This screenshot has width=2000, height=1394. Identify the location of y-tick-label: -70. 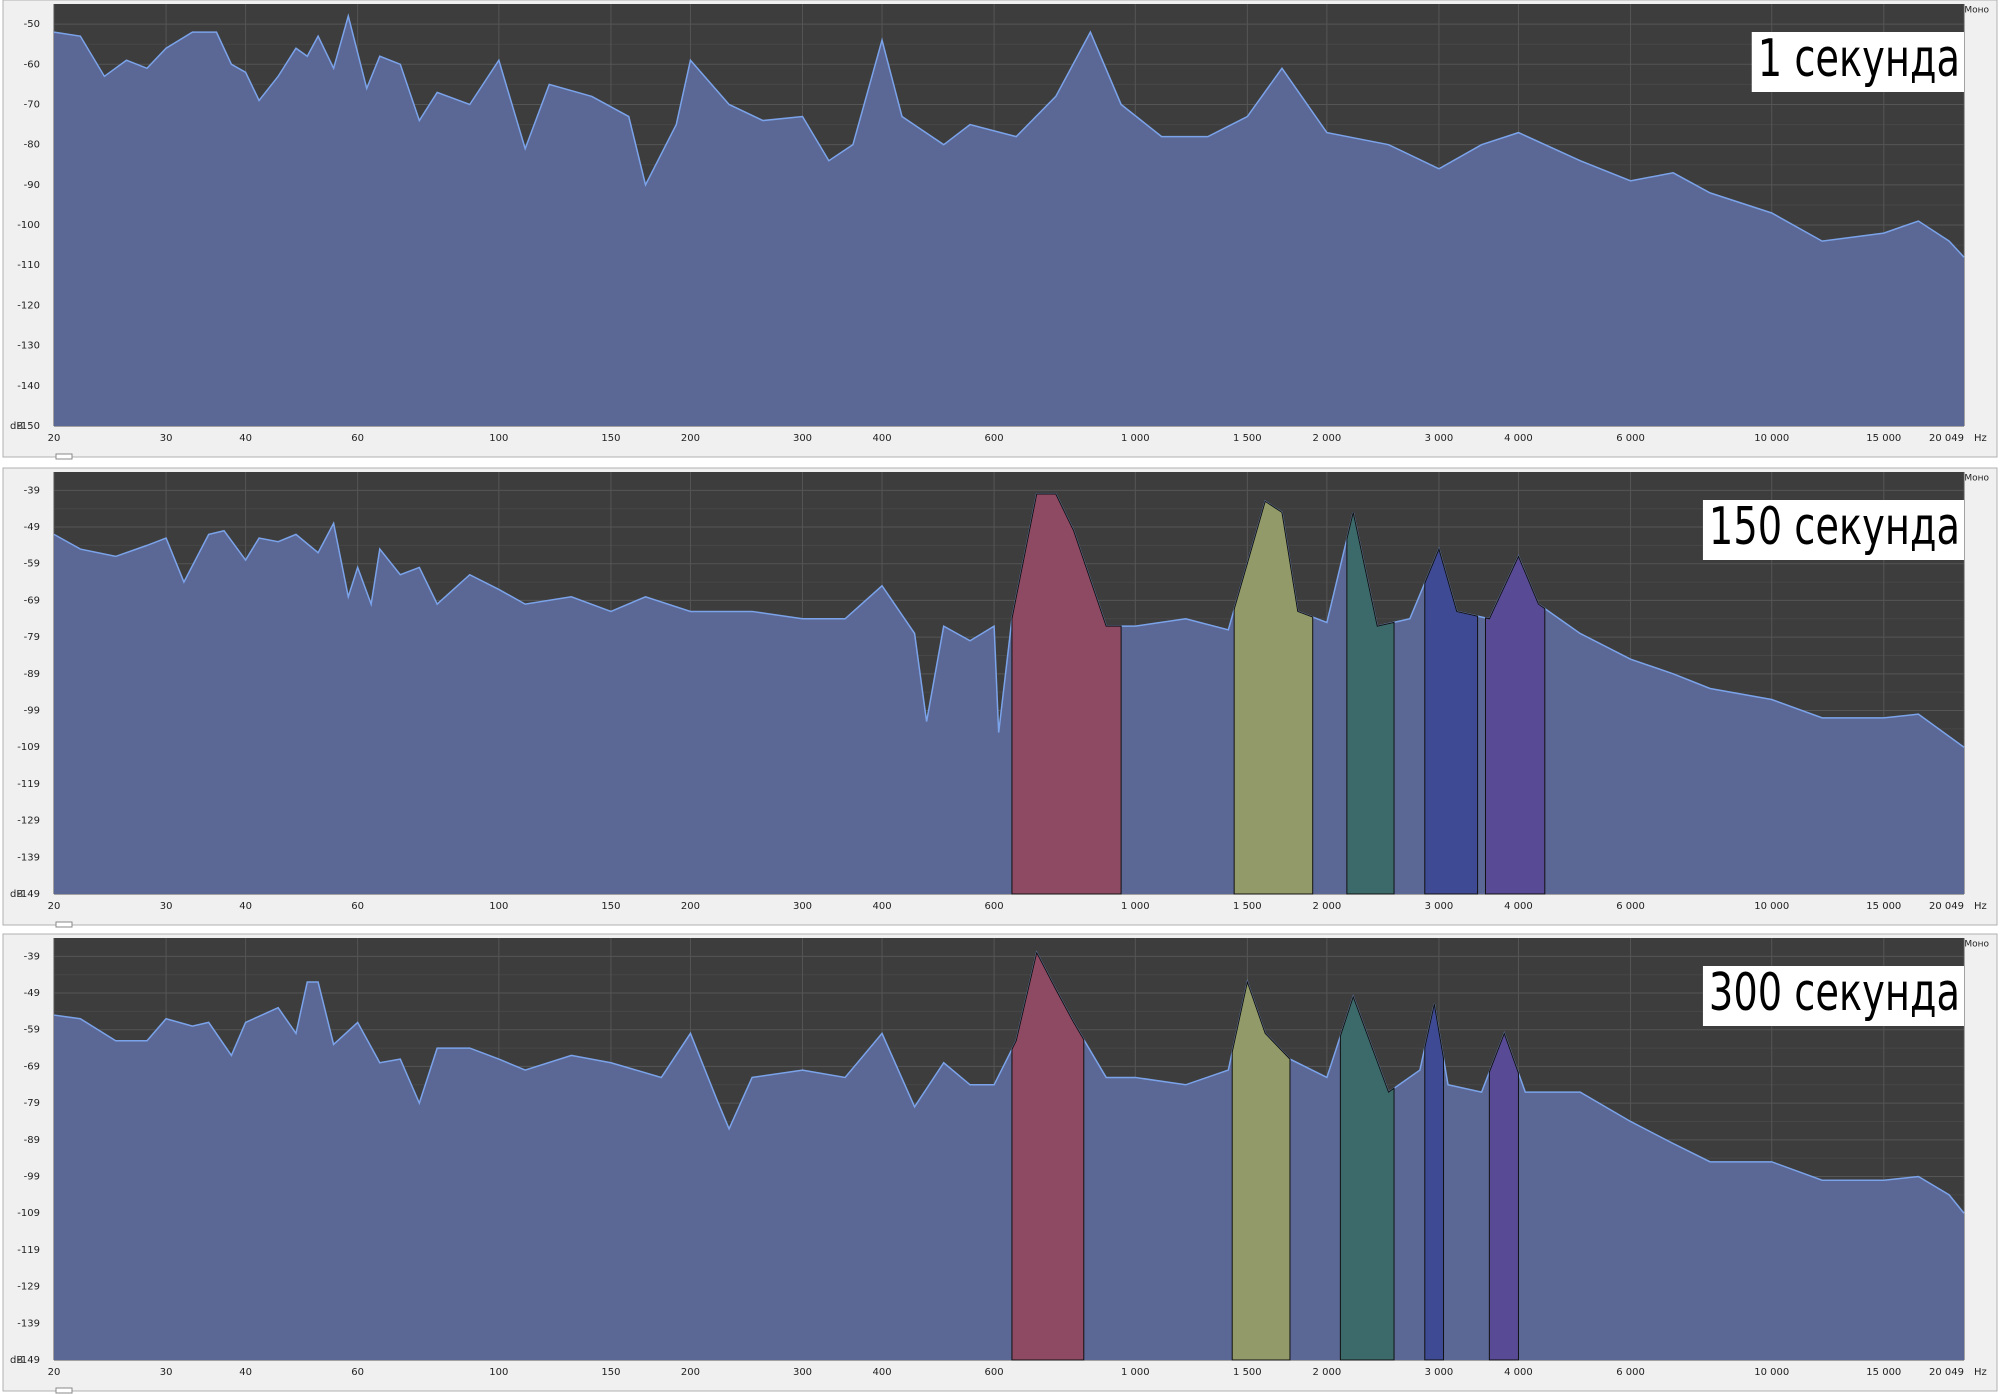
(32, 104).